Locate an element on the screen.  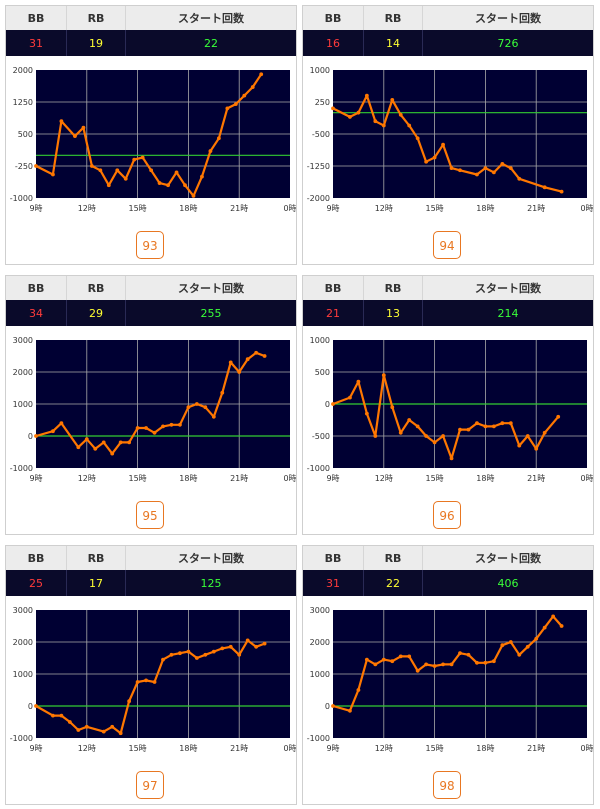
y-tick-label: 0 is located at coordinates (30, 706).